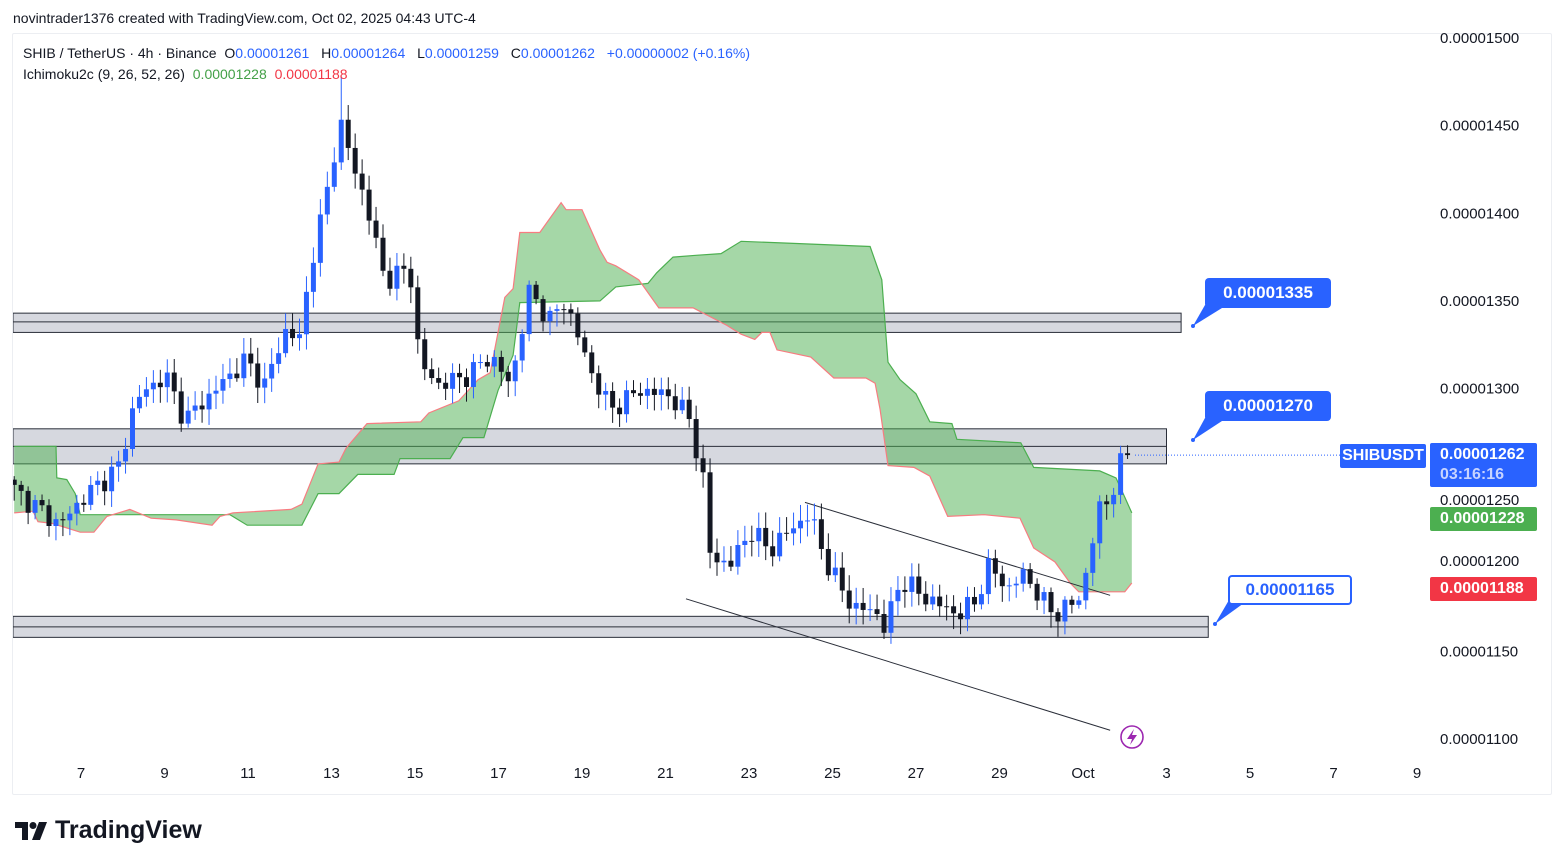 This screenshot has width=1563, height=868. I want to click on lightning-icon, so click(1132, 737).